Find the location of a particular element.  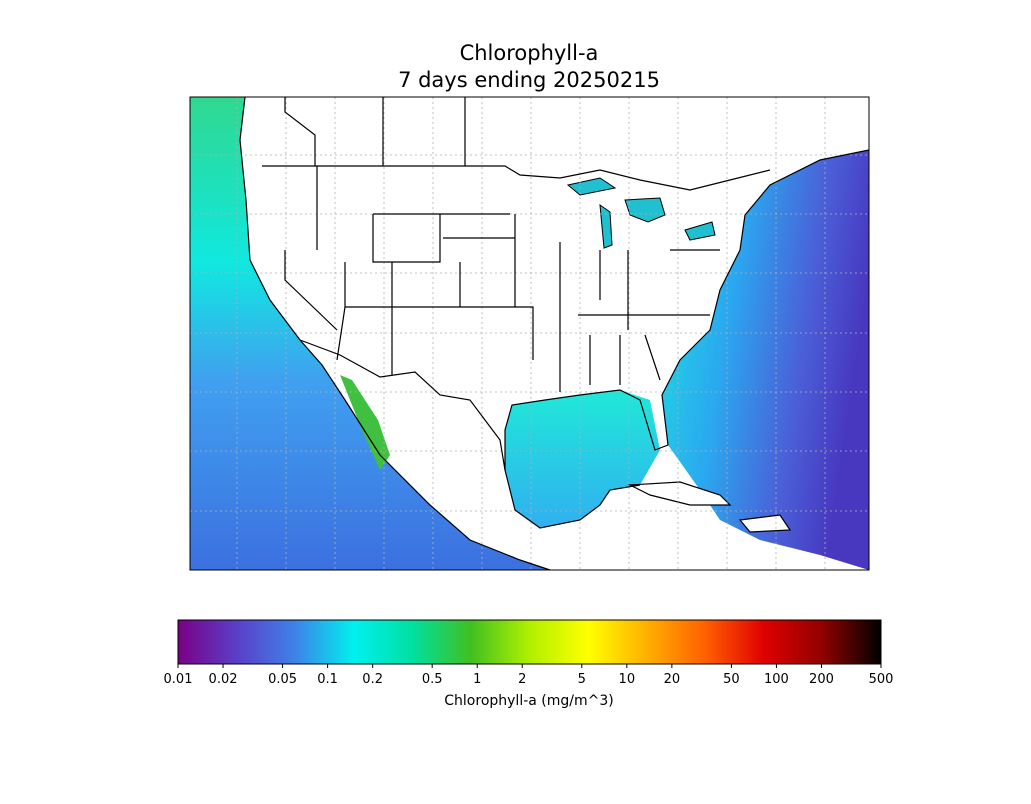

colorbar-tick-label: 0.5 is located at coordinates (432, 679).